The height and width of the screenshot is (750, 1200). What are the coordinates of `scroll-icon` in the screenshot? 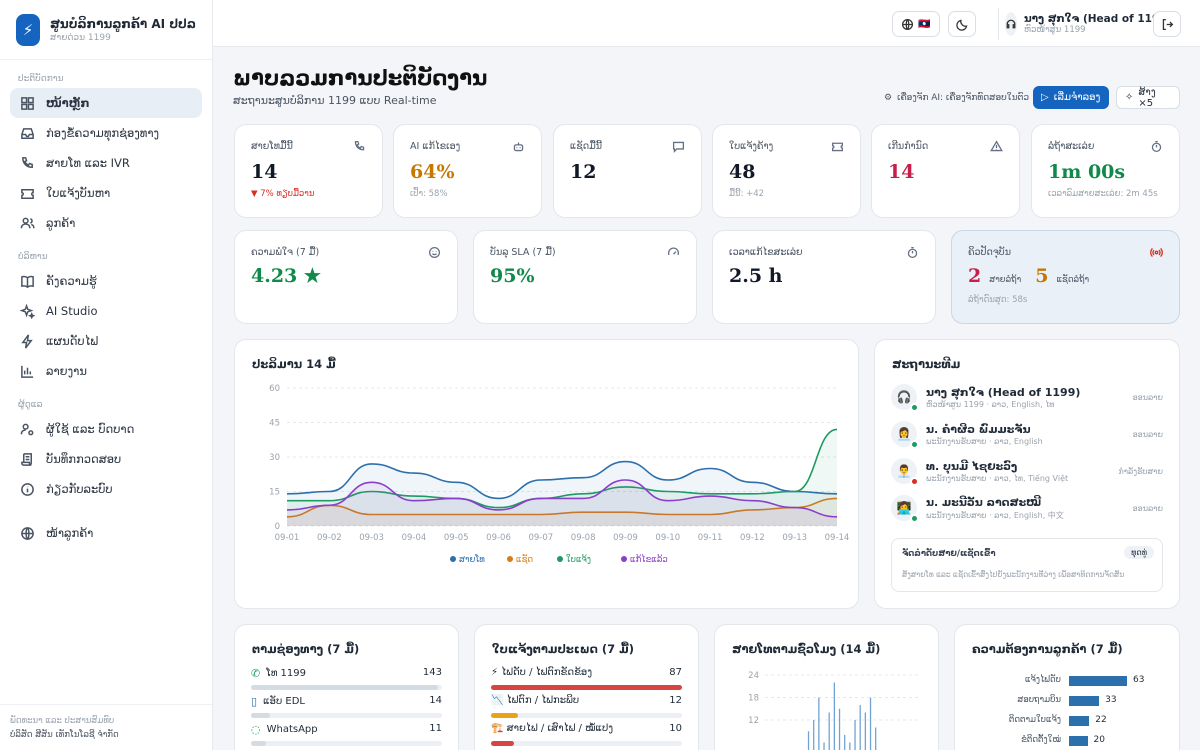 It's located at (26, 459).